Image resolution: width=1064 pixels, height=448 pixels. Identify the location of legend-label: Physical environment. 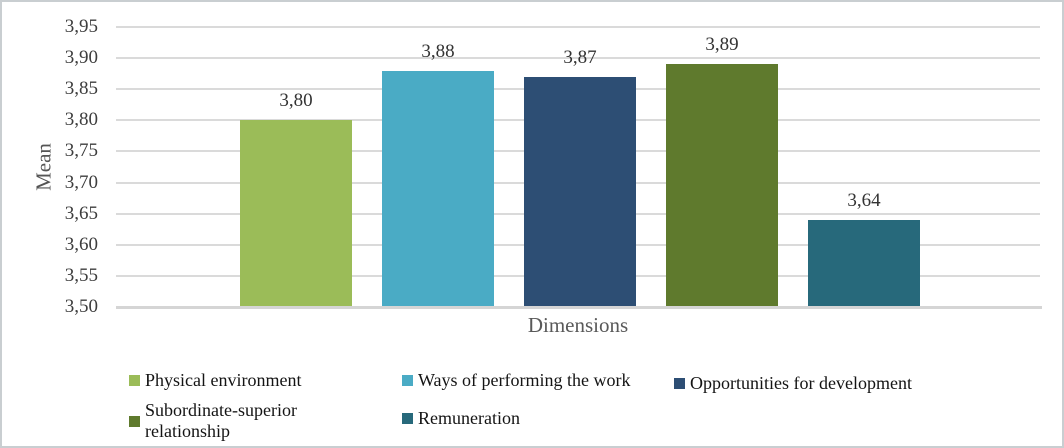
(223, 380).